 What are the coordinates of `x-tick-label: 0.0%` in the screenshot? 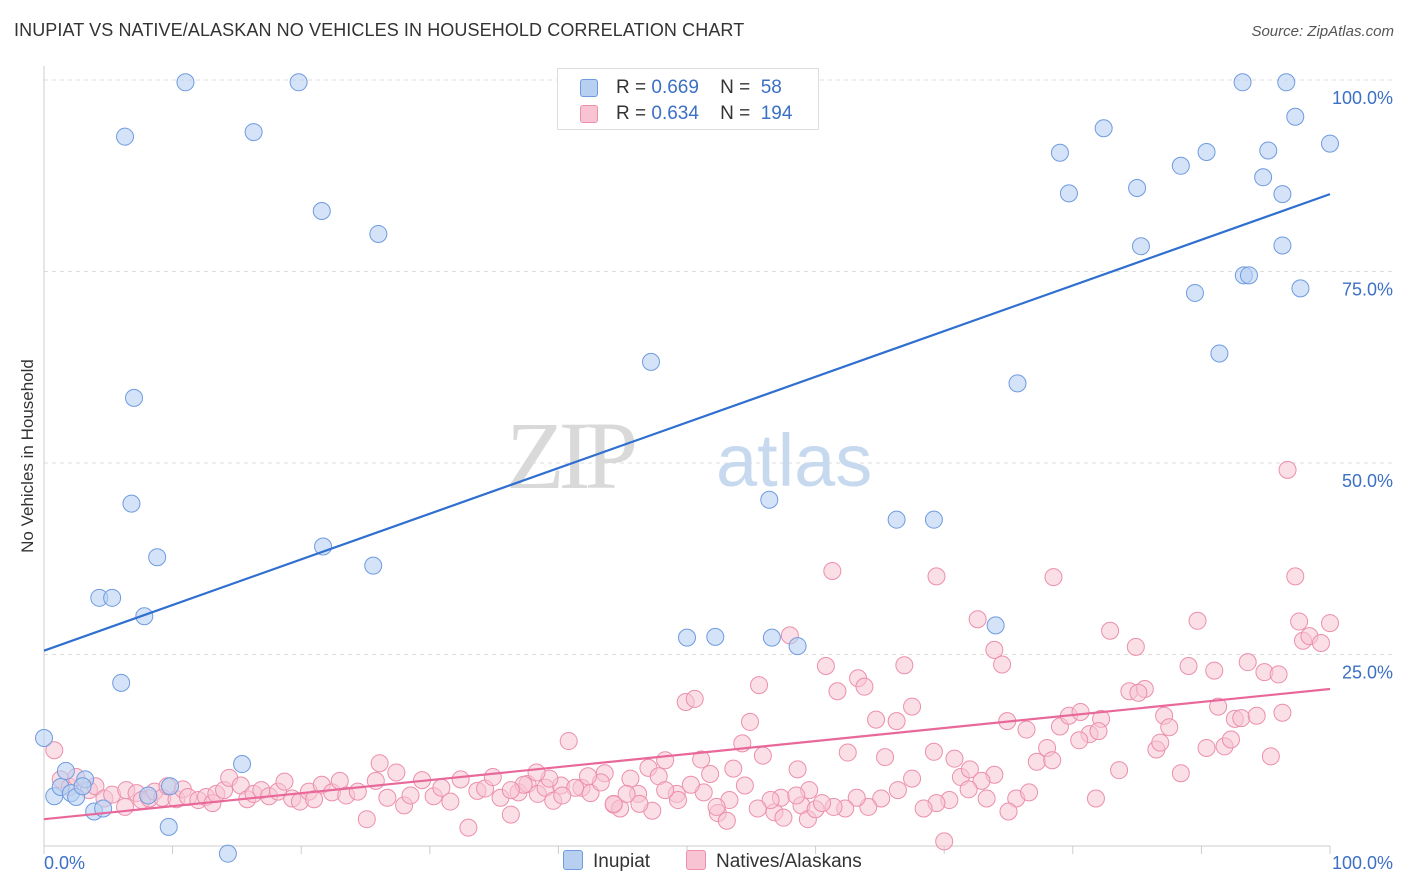 It's located at (64, 863).